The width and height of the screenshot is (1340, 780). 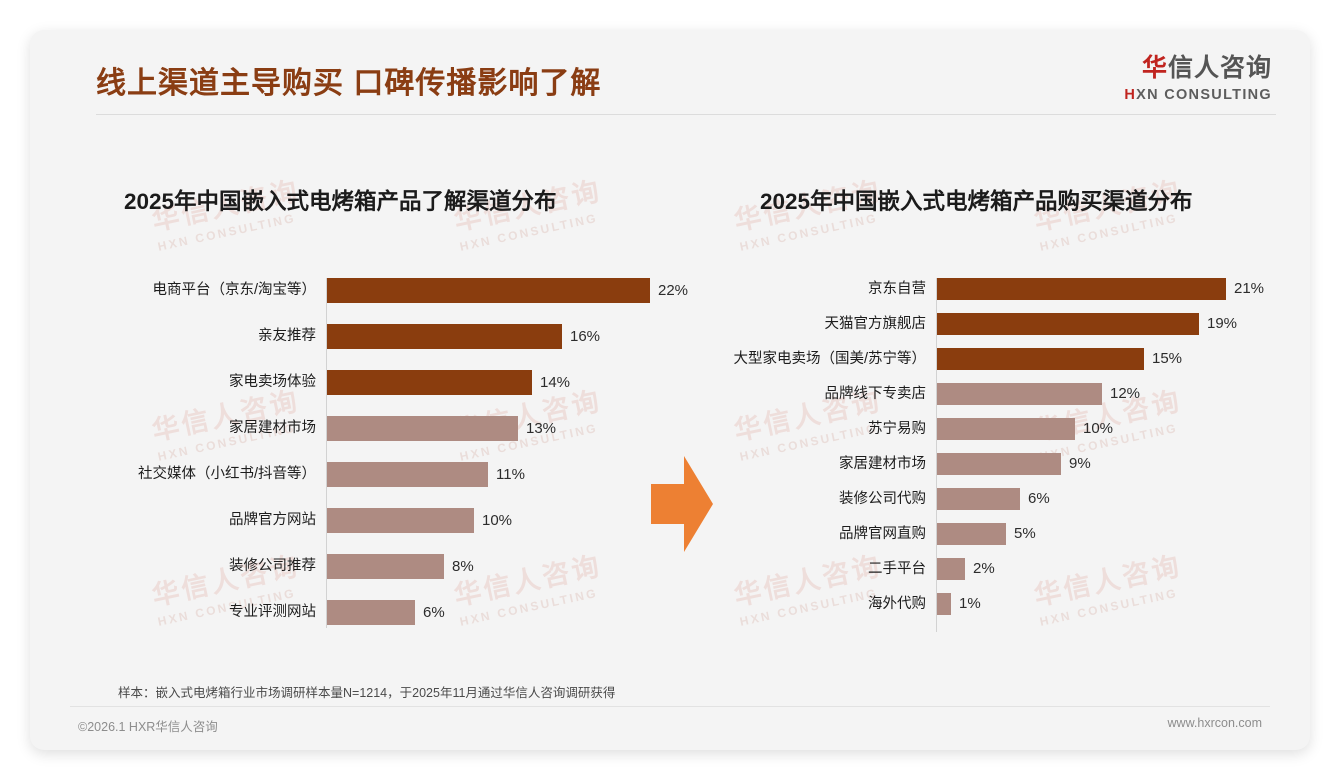 I want to click on chart-bar-row: 海外代购 1%, so click(x=993, y=604).